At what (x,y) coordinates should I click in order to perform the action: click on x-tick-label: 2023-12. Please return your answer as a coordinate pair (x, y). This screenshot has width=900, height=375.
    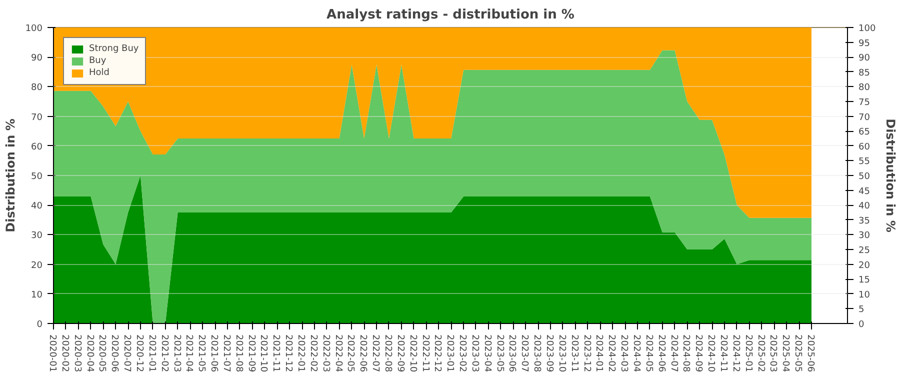
    Looking at the image, I should click on (586, 353).